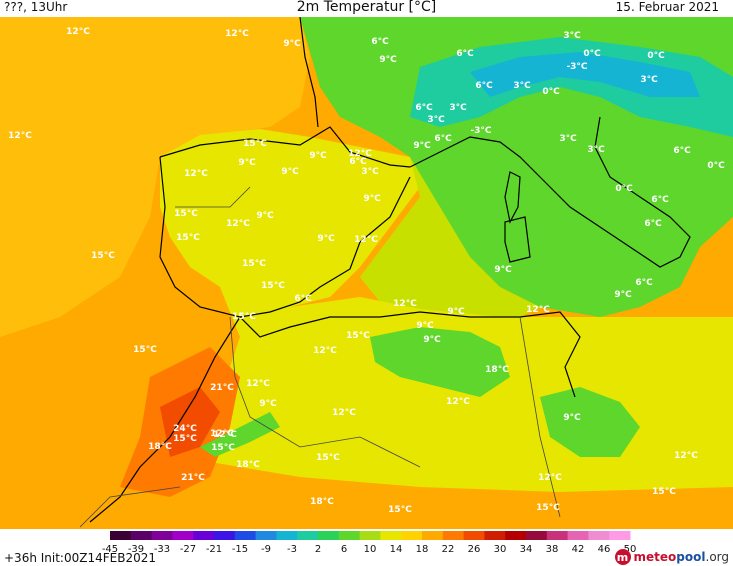 This screenshot has width=733, height=566. Describe the element at coordinates (185, 429) in the screenshot. I see `temperature-label: 24°C` at that location.